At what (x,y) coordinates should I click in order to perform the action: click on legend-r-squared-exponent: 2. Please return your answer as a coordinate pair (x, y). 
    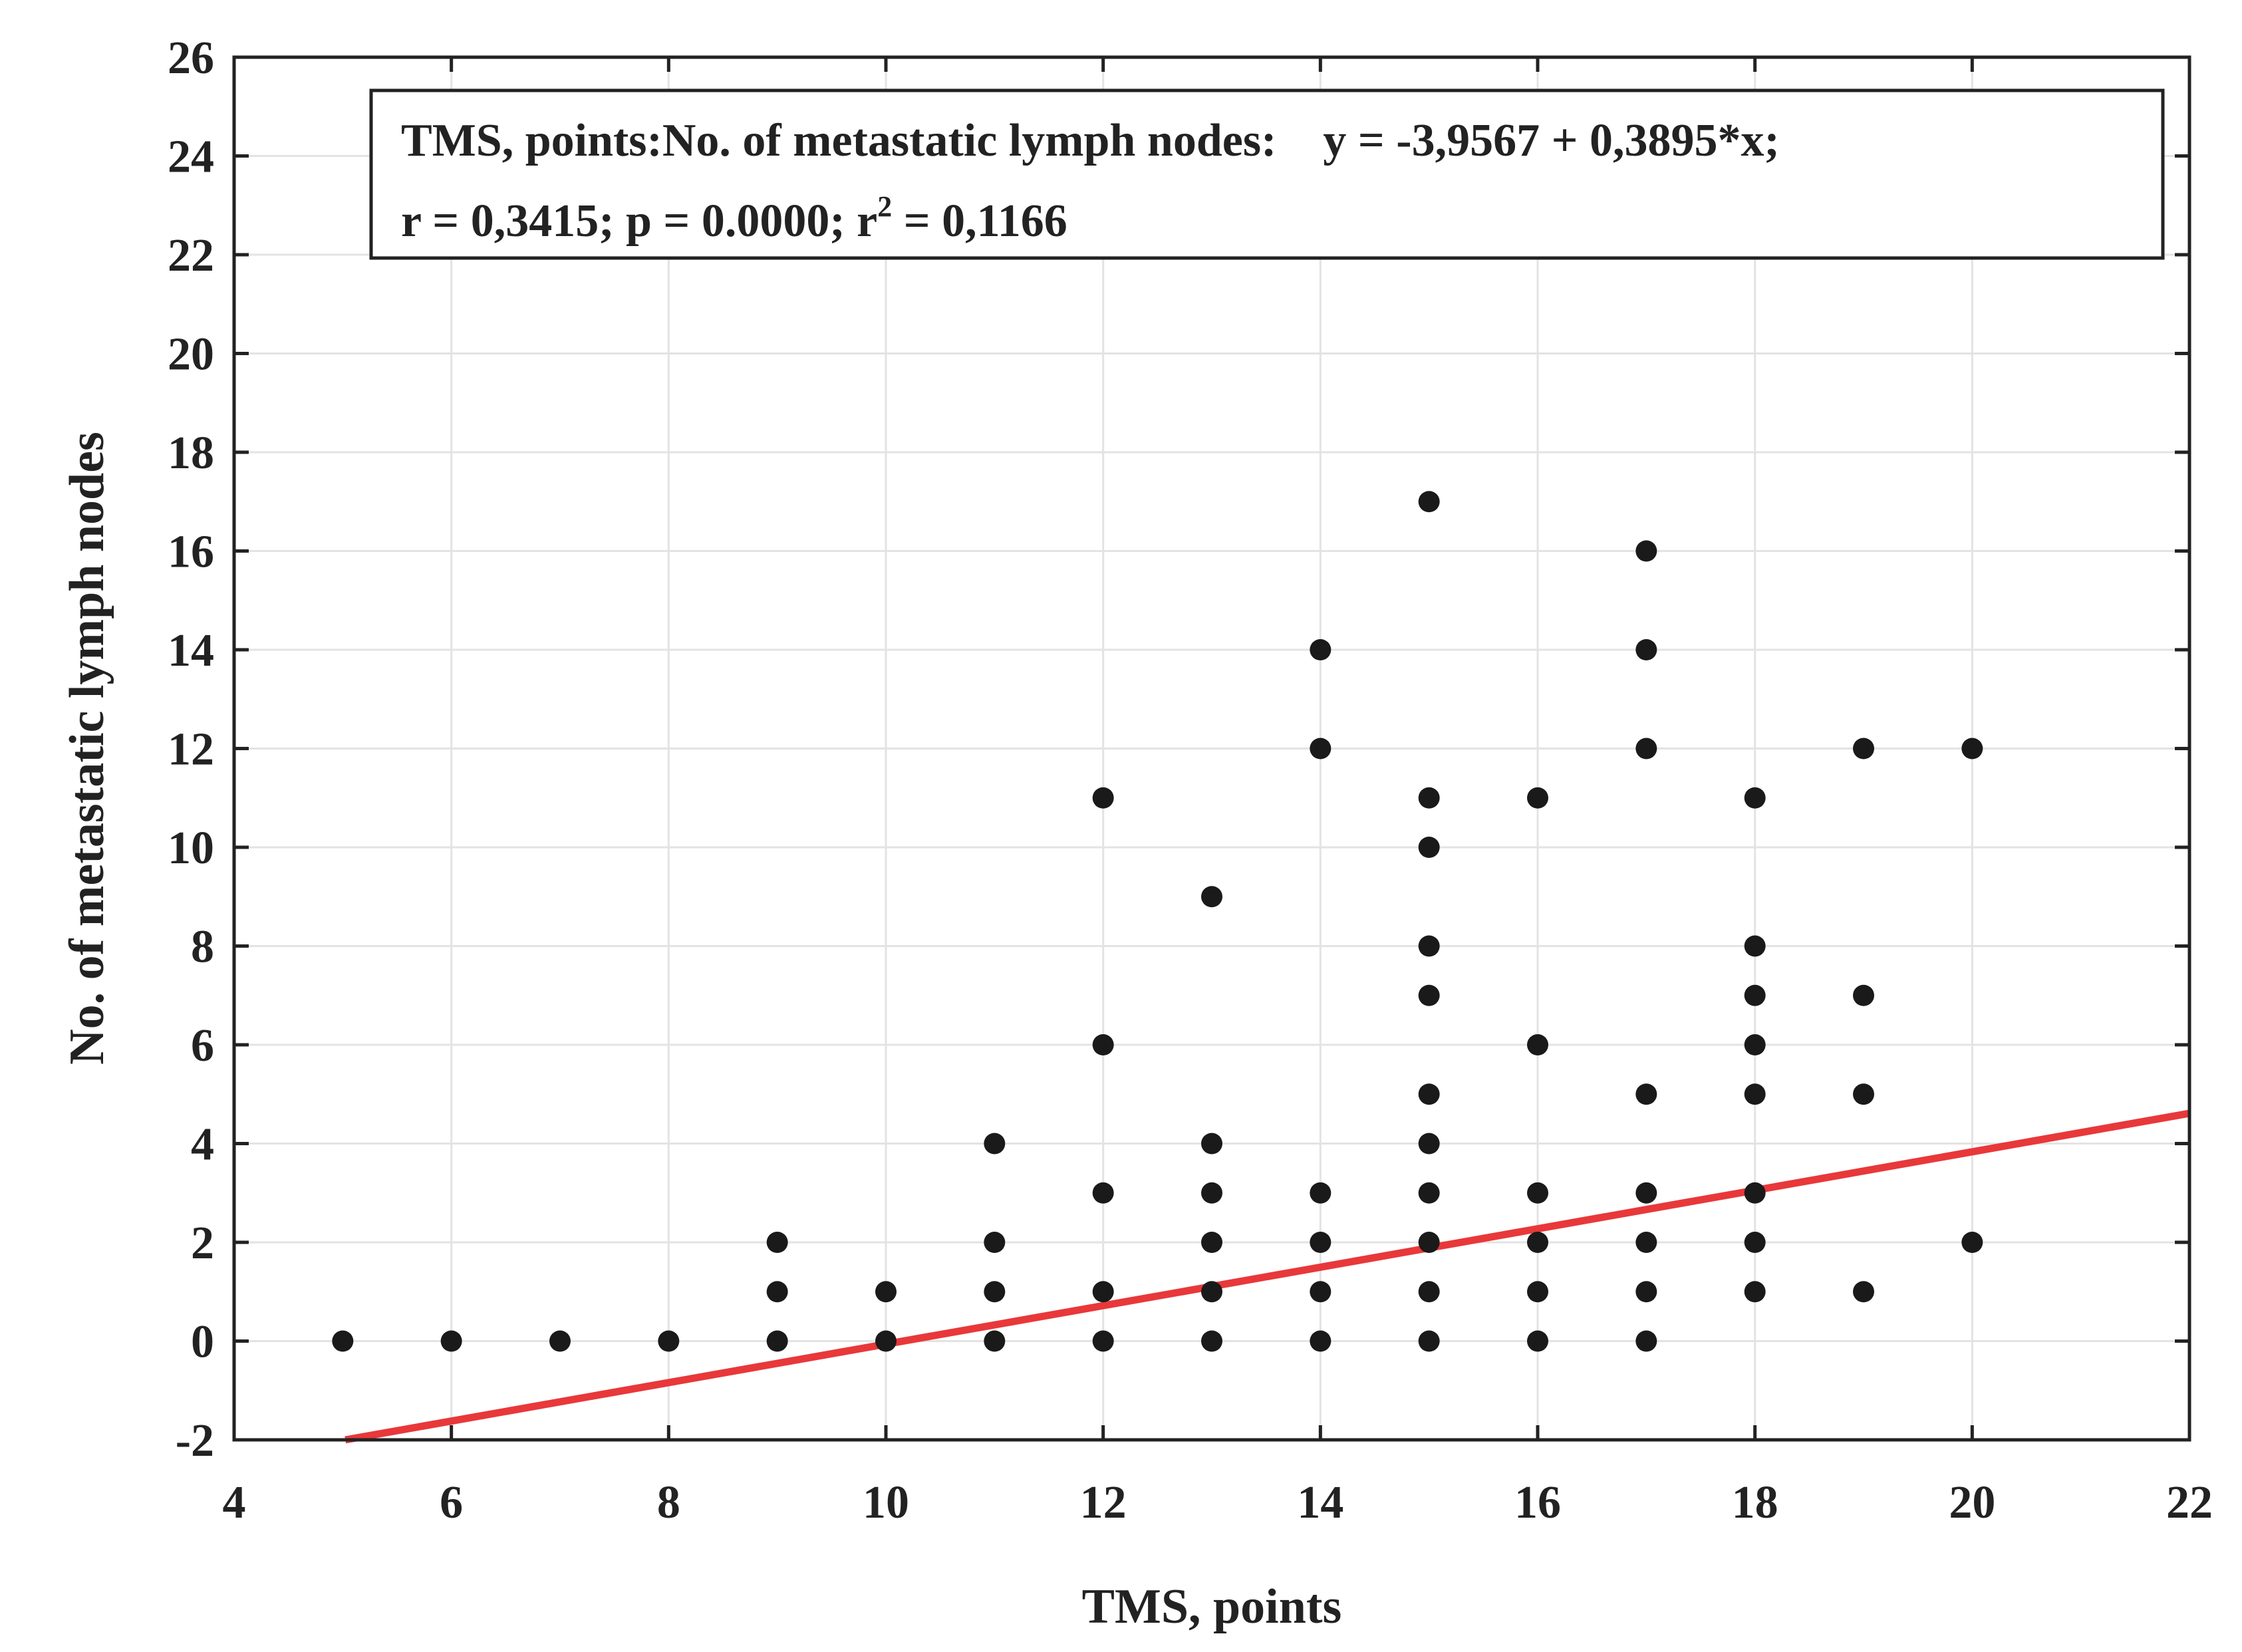
    Looking at the image, I should click on (884, 206).